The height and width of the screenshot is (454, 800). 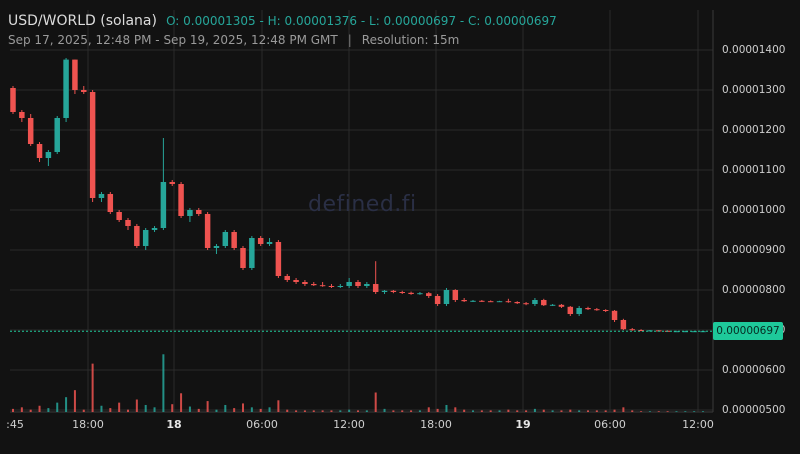 What do you see at coordinates (523, 424) in the screenshot?
I see `x-tick-label: 19` at bounding box center [523, 424].